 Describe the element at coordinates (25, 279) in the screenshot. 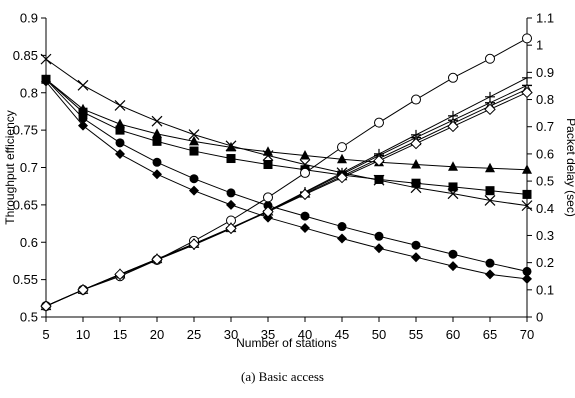

I see `left-y-tick-label: 0.55` at that location.